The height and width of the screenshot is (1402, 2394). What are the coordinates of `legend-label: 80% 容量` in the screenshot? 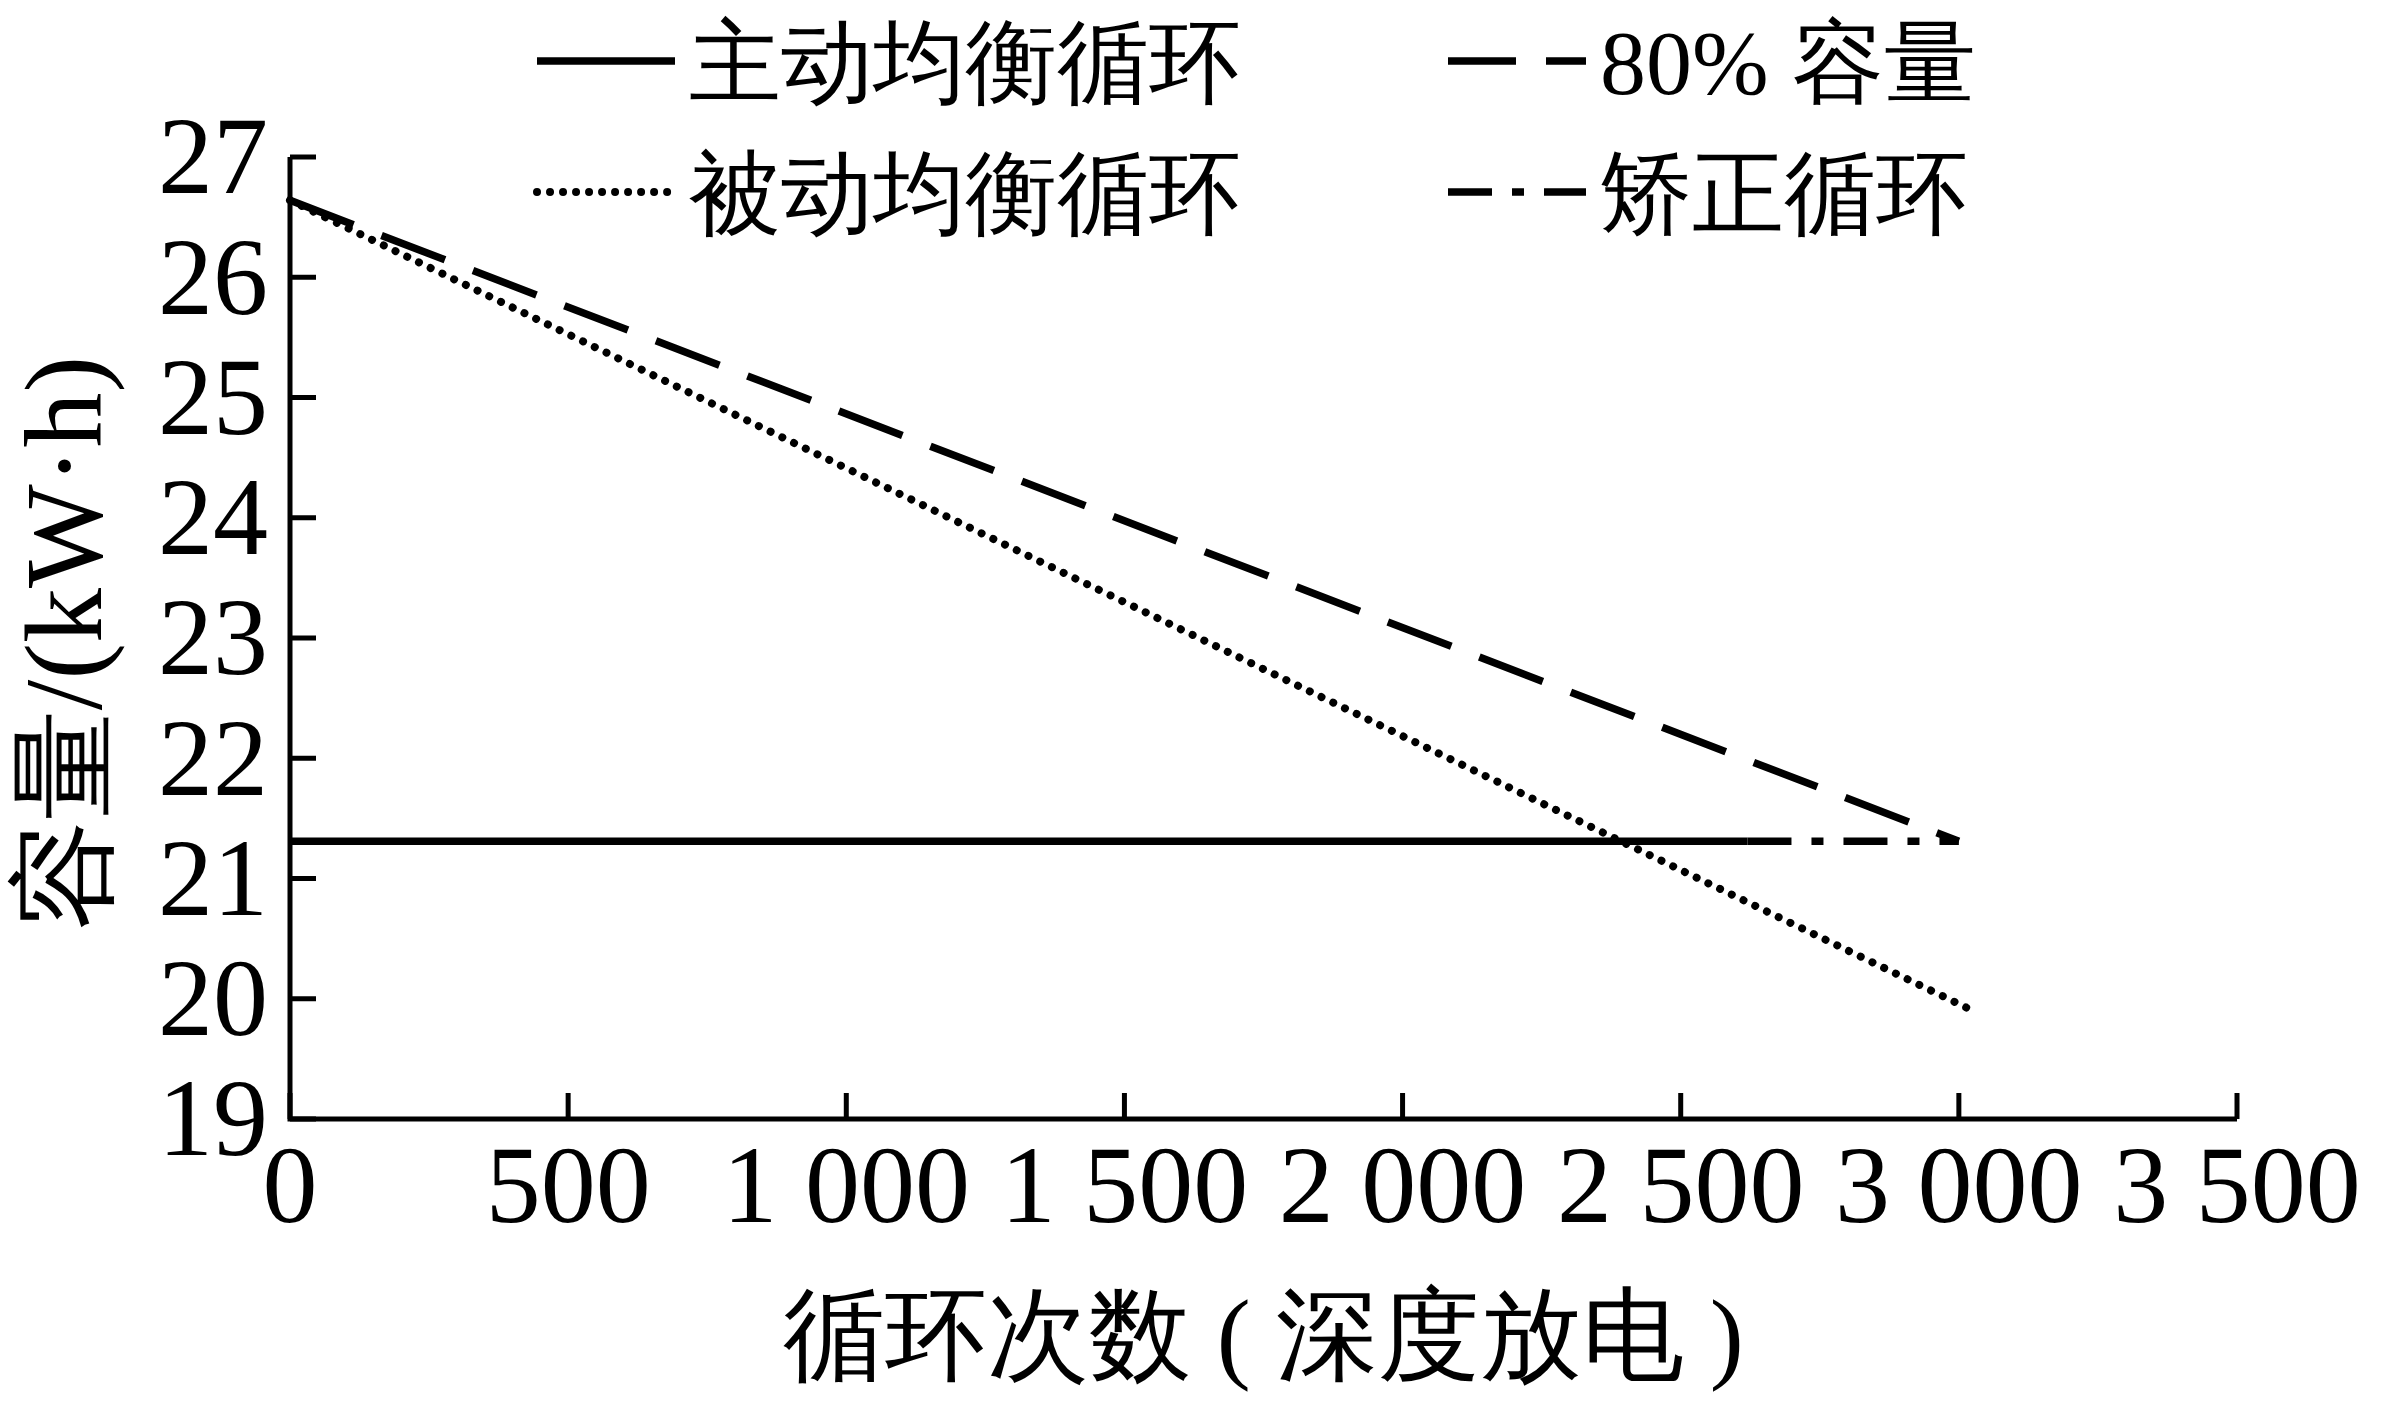 It's located at (1788, 63).